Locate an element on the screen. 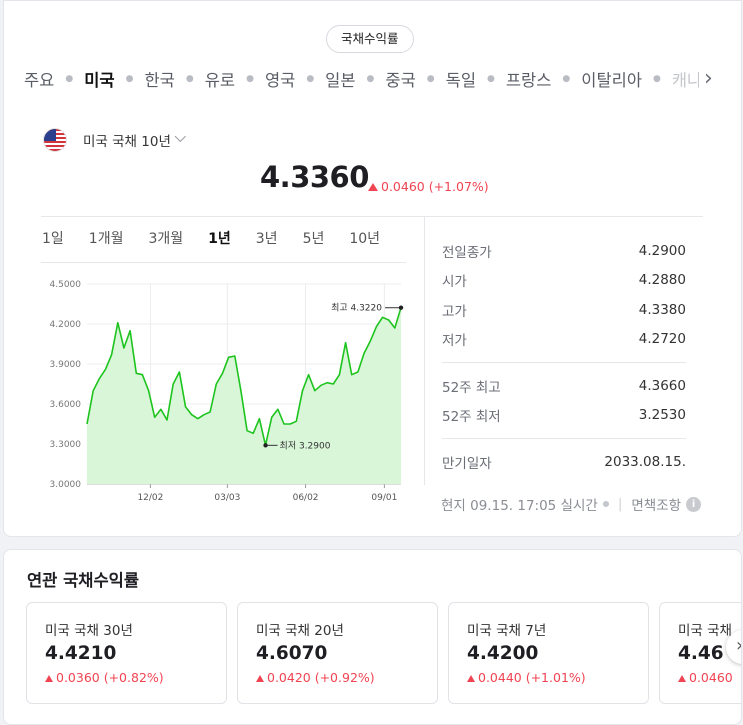 Image resolution: width=743 pixels, height=725 pixels. related-card: 미국 국채 30년 4.4210 0.0360 (+0.82%) is located at coordinates (126, 653).